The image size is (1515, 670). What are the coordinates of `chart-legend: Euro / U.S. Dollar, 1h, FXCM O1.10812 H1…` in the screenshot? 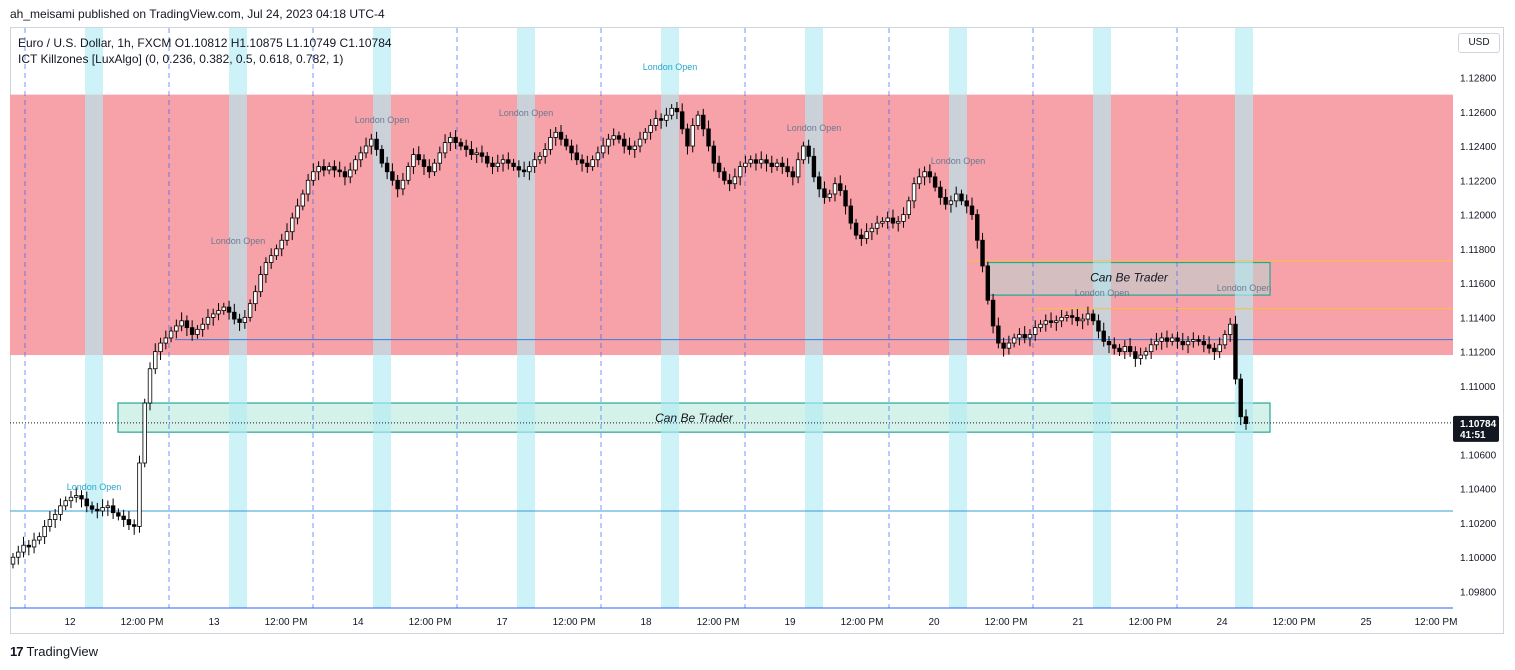 It's located at (205, 51).